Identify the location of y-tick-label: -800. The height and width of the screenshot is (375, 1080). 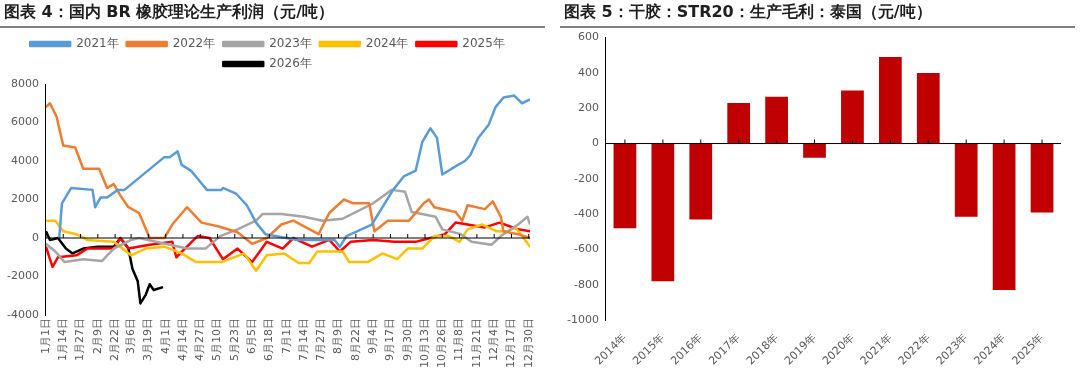
(586, 284).